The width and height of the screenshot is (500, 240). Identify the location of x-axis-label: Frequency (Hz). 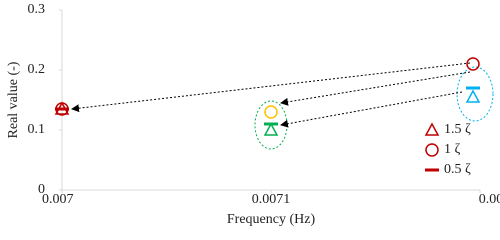
(271, 219).